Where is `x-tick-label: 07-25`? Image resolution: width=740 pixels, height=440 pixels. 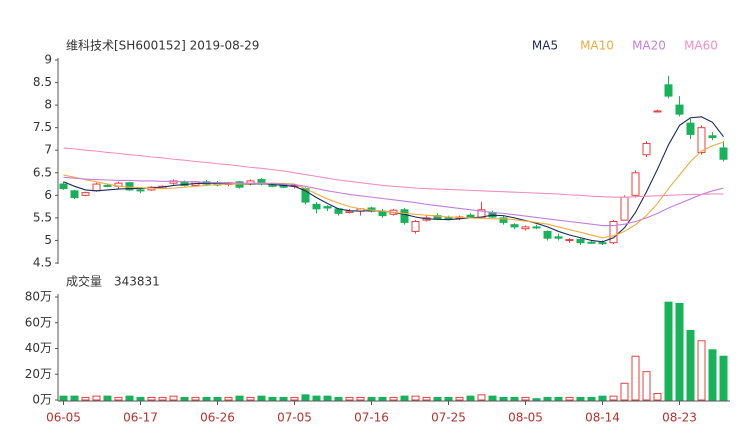 x-tick-label: 07-25 is located at coordinates (448, 418).